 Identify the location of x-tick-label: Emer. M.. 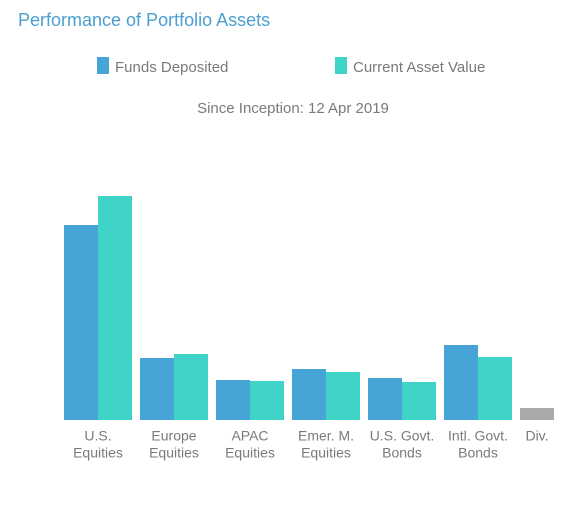
(326, 436).